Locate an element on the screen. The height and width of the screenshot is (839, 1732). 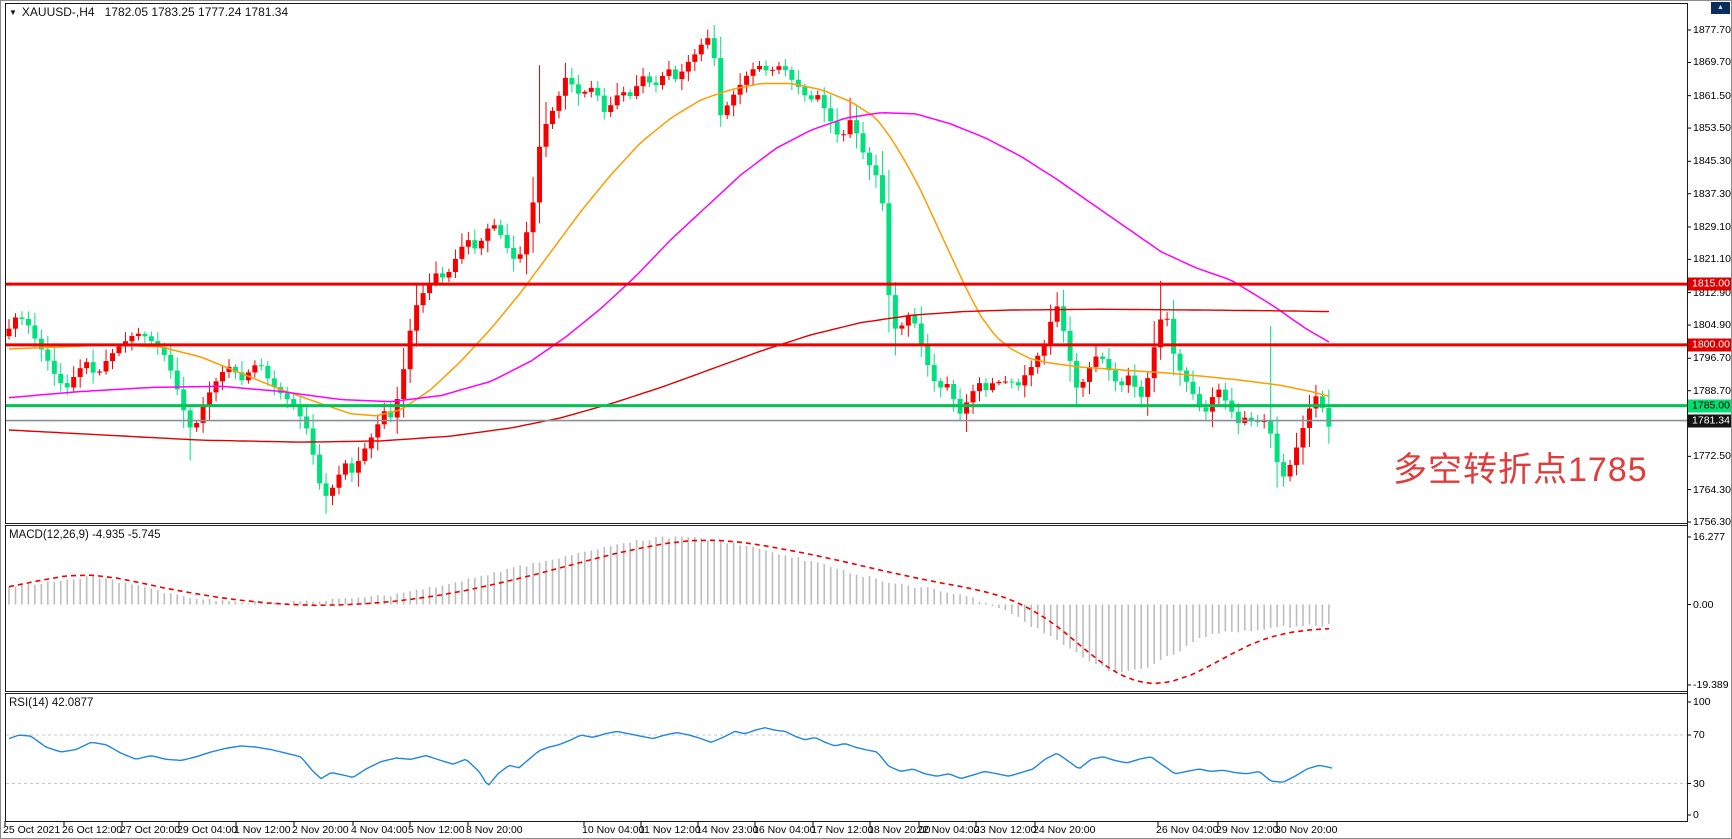
price-axis-line is located at coordinates (1687, 412).